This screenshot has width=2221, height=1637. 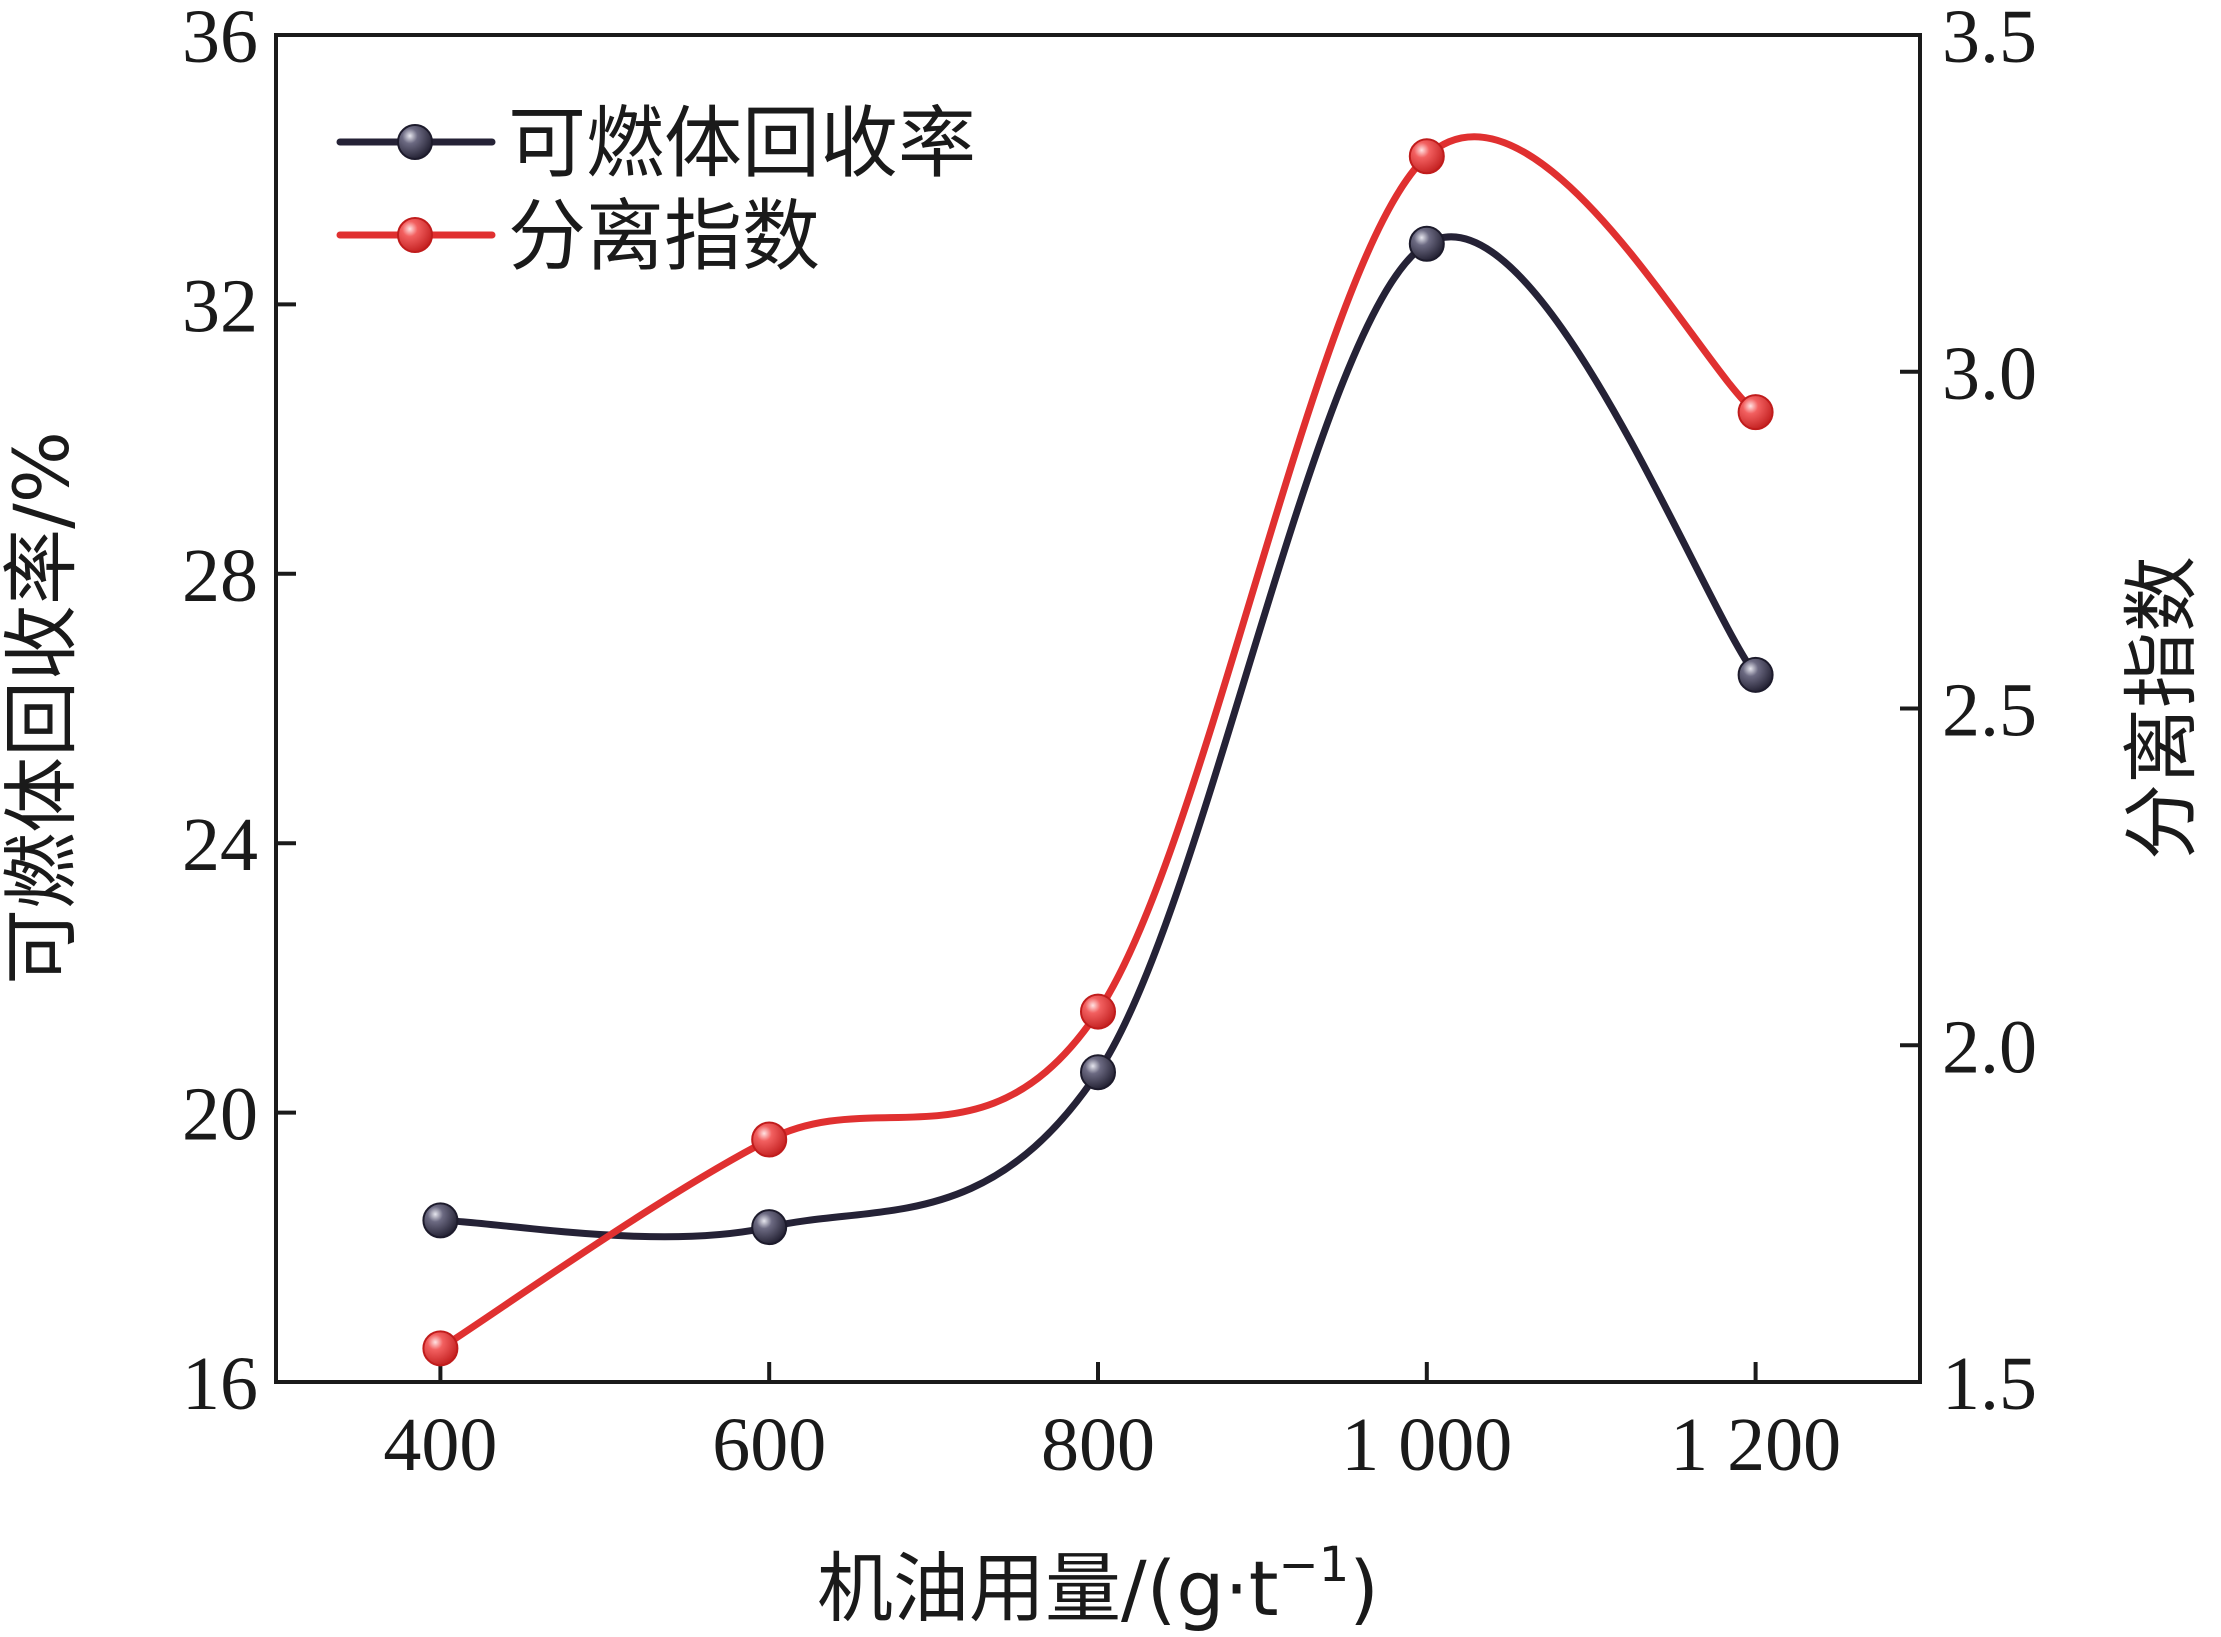 What do you see at coordinates (415, 235) in the screenshot?
I see `legend-marker-separation` at bounding box center [415, 235].